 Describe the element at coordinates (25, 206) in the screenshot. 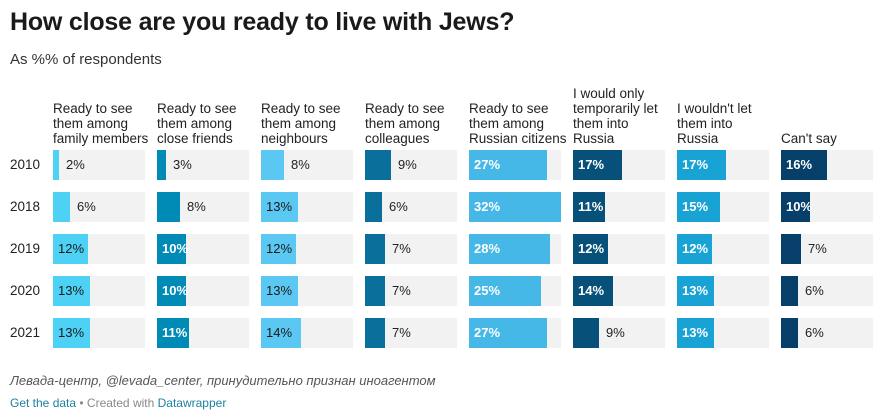

I see `year-label: 2018` at that location.